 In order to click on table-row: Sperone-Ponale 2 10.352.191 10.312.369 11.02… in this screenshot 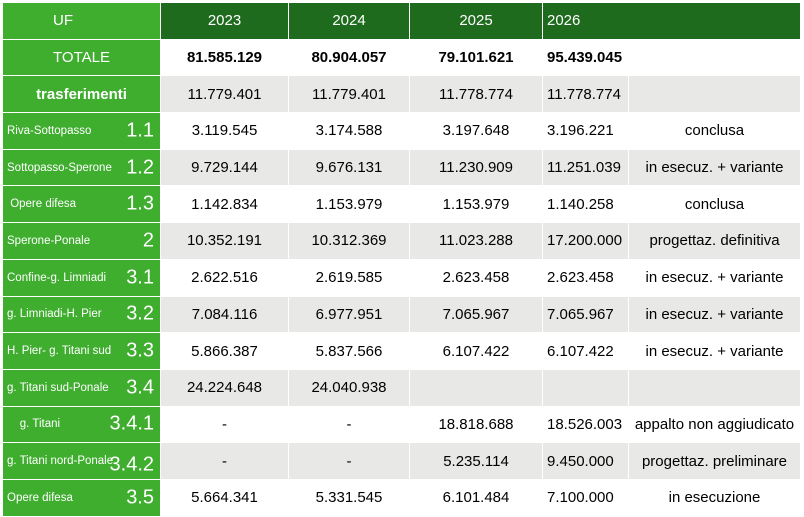, I will do `click(401, 241)`.